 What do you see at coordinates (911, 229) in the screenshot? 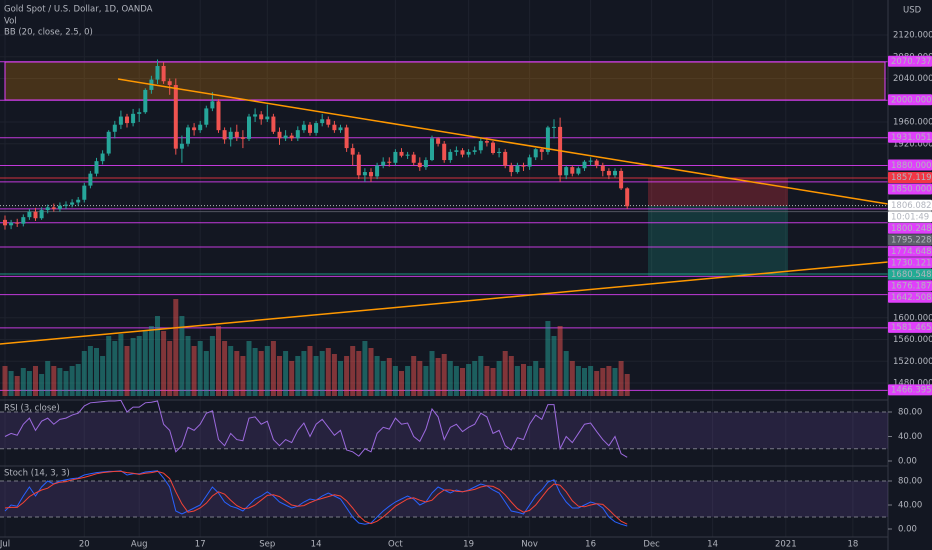
I see `price-tag-label: 1800.248` at bounding box center [911, 229].